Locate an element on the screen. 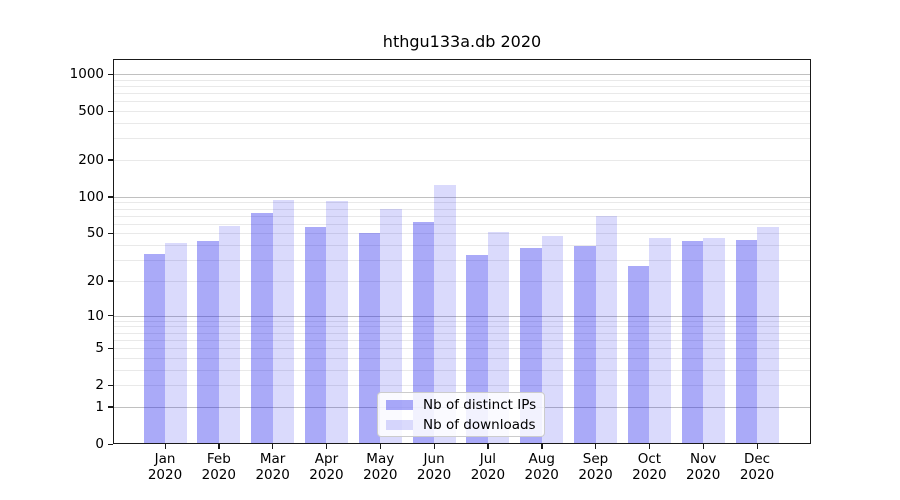  legend-item-downloads: Nb of downloads is located at coordinates (461, 425).